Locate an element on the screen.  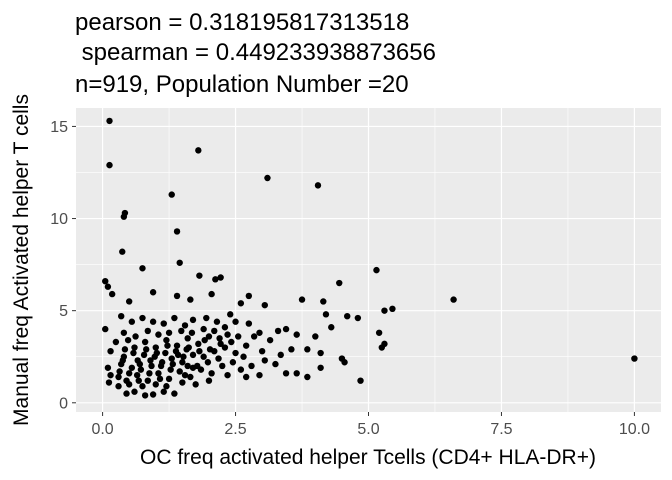
chart-title-n: n=919, Population Number =20 is located at coordinates (242, 84).